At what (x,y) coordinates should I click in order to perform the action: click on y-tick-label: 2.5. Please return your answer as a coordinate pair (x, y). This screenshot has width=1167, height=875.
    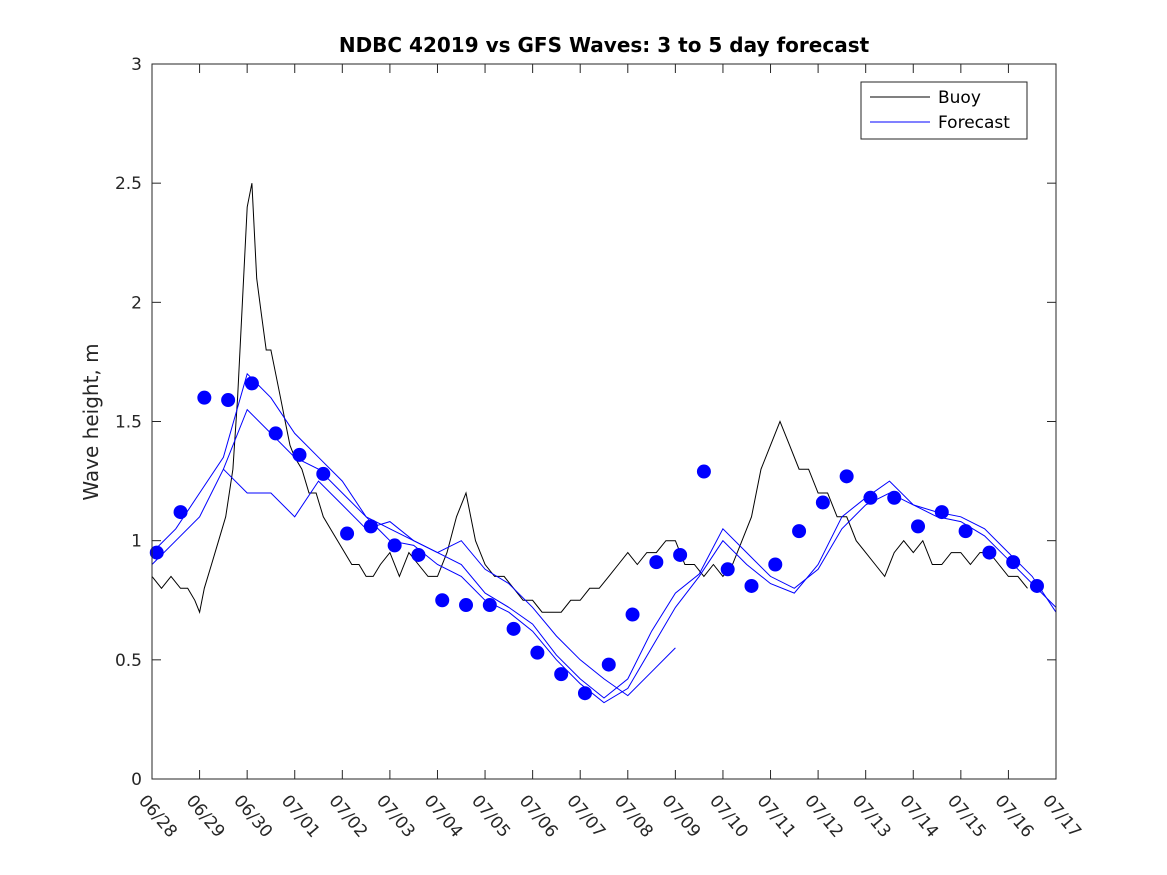
    Looking at the image, I should click on (128, 184).